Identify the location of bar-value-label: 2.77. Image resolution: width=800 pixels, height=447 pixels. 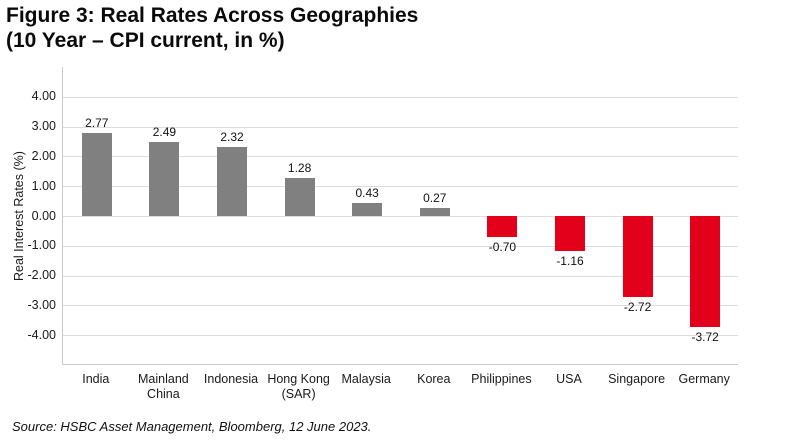
(97, 123).